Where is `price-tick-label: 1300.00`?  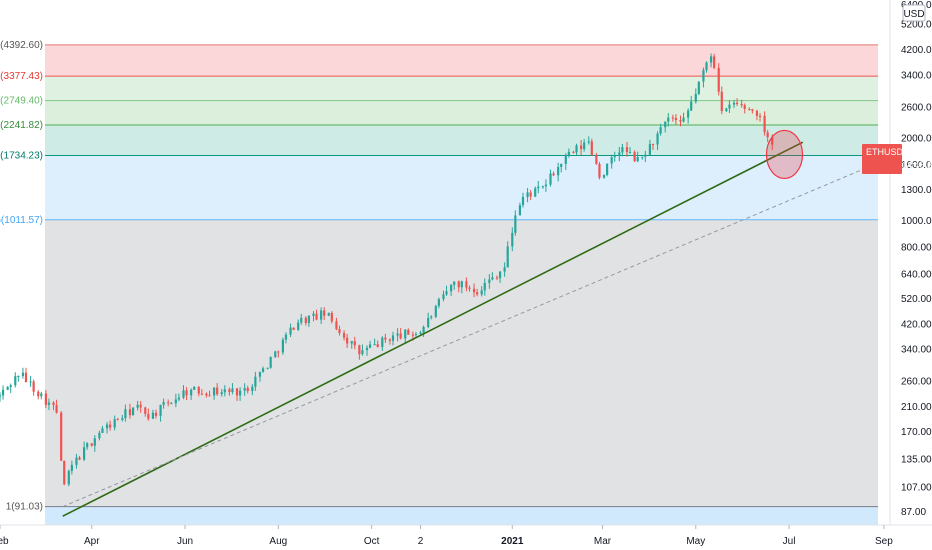
price-tick-label: 1300.00 is located at coordinates (916, 190).